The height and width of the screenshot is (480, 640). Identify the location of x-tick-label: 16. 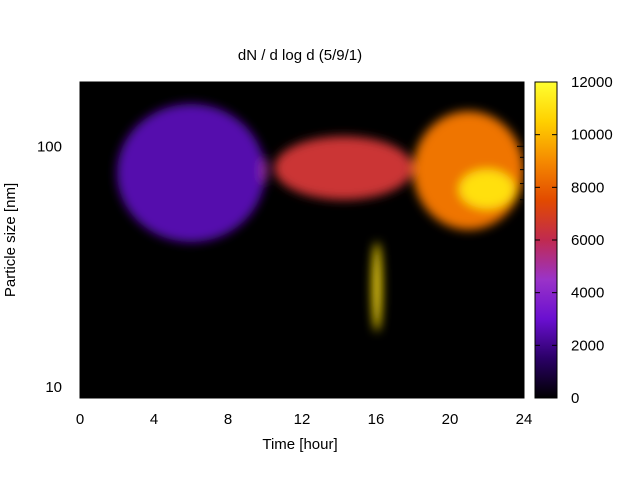
(376, 419).